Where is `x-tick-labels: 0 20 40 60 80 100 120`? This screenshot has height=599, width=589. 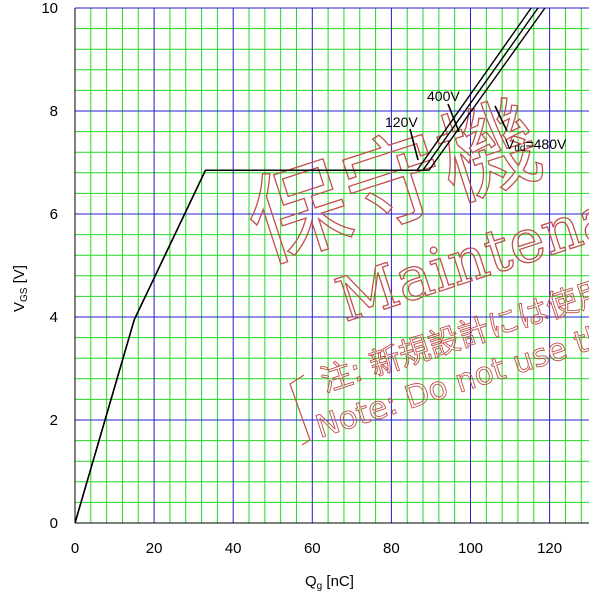
x-tick-labels: 0 20 40 60 80 100 120 is located at coordinates (316, 548).